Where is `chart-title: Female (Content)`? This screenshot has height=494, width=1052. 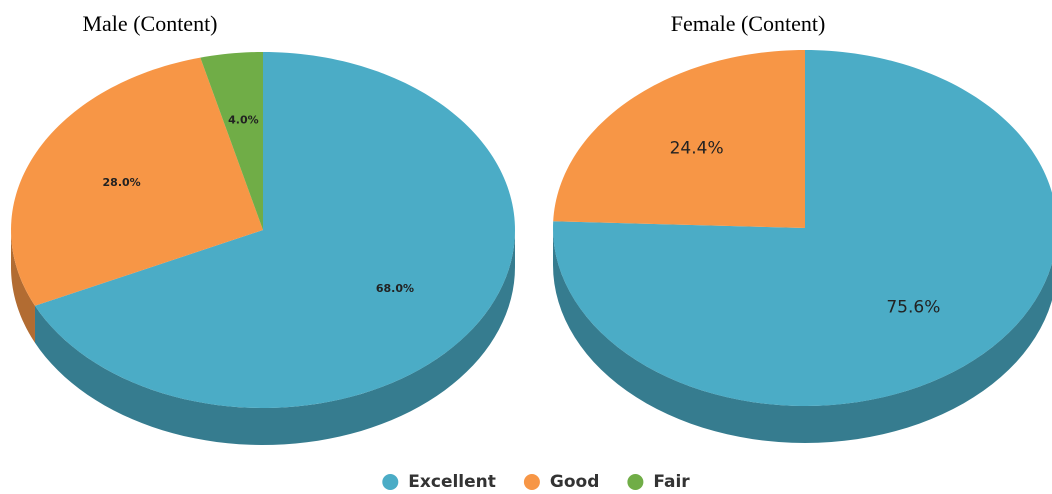 chart-title: Female (Content) is located at coordinates (748, 23).